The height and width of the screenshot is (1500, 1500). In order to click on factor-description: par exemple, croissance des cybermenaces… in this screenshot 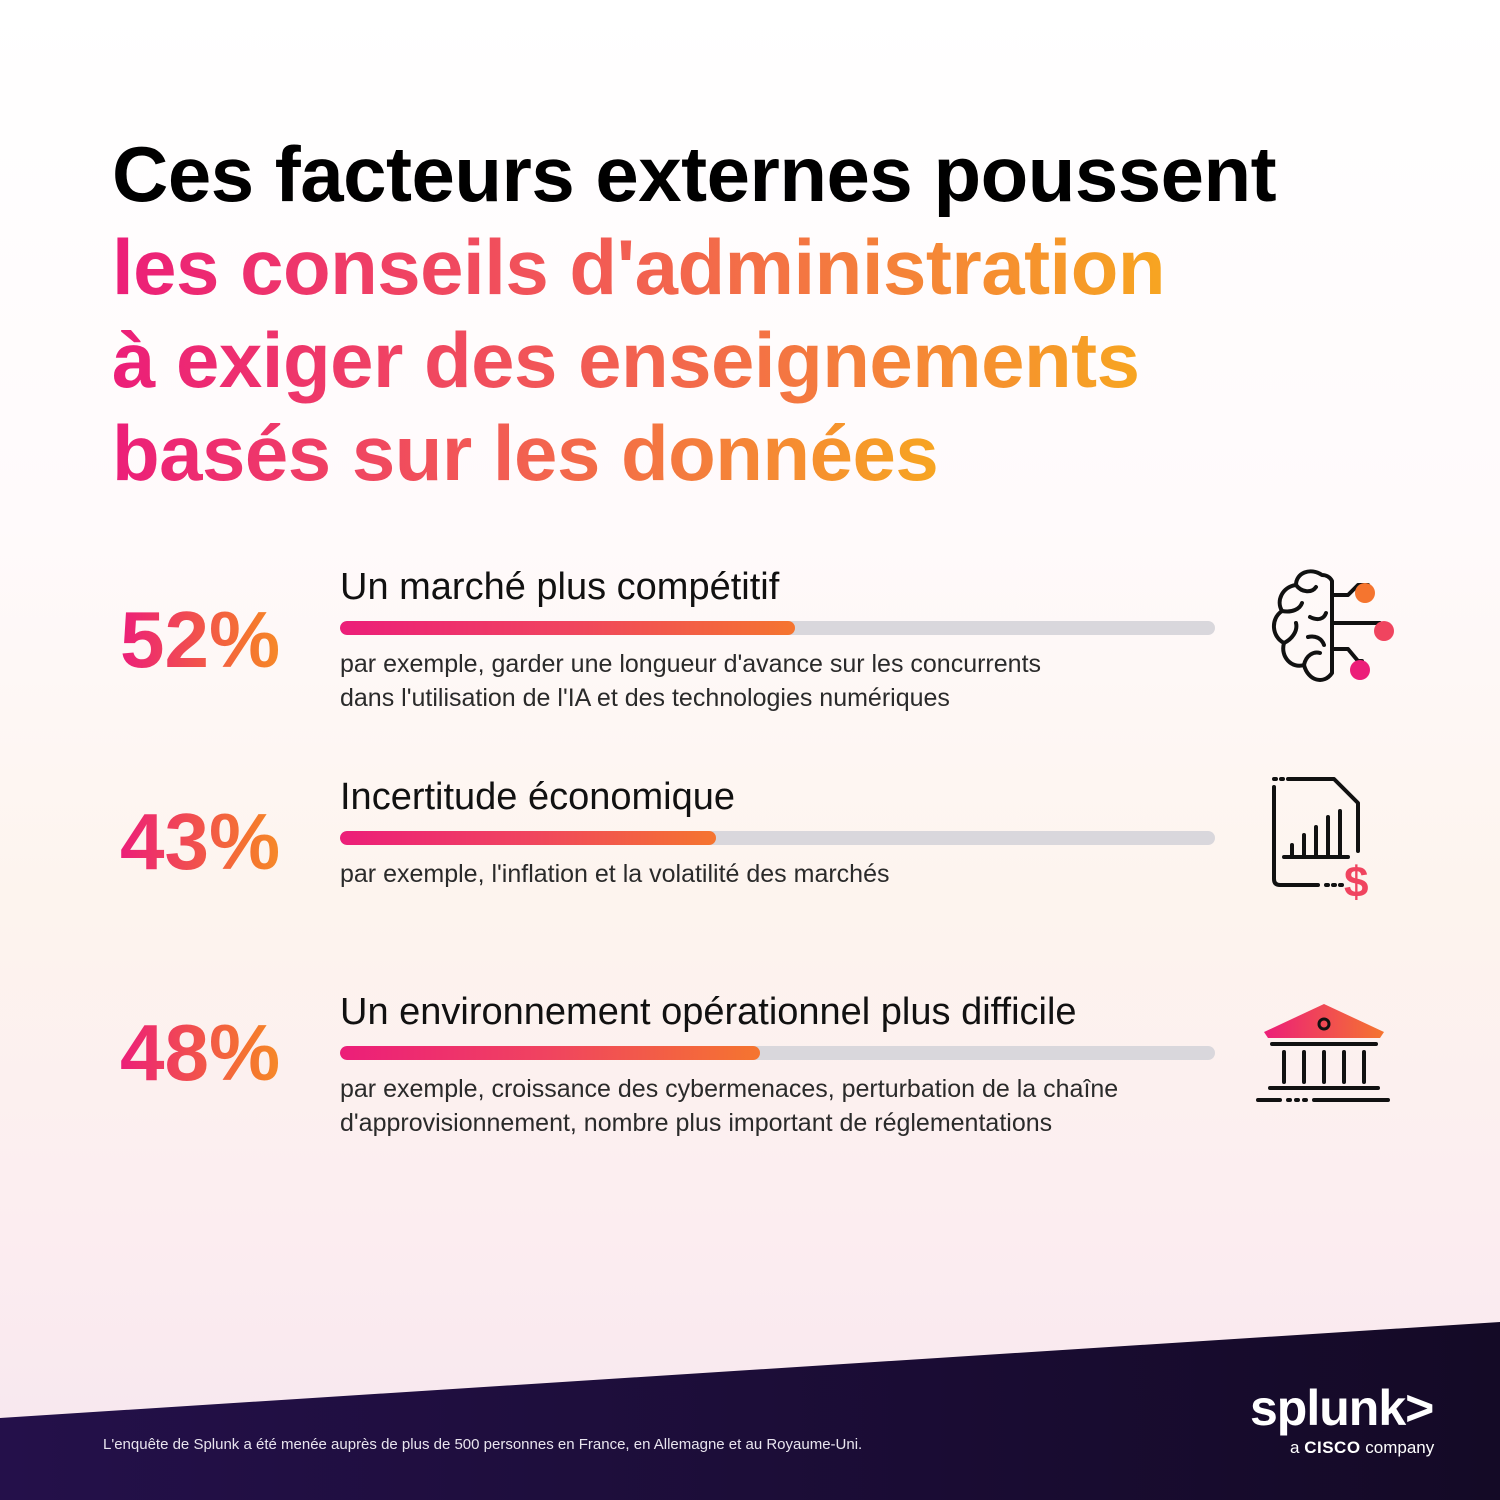, I will do `click(790, 1106)`.